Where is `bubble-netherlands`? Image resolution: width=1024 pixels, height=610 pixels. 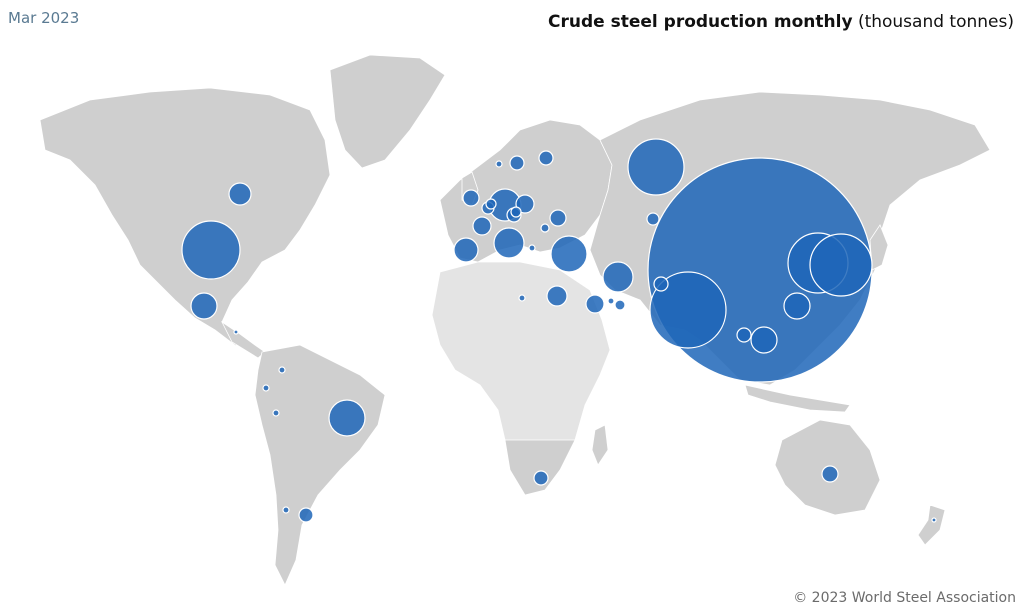 bubble-netherlands is located at coordinates (491, 204).